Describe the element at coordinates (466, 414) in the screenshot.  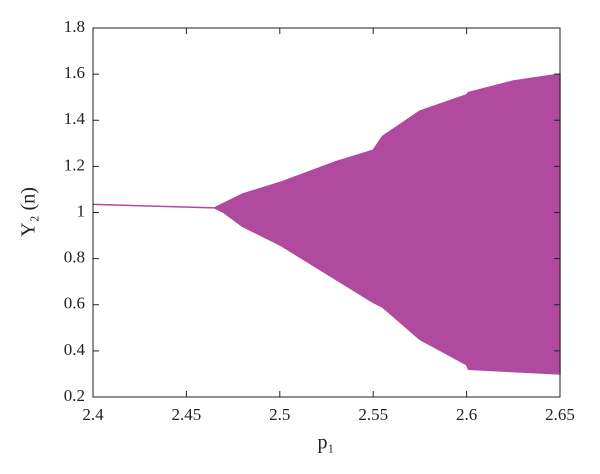
I see `x-tick-label: 2.6` at that location.